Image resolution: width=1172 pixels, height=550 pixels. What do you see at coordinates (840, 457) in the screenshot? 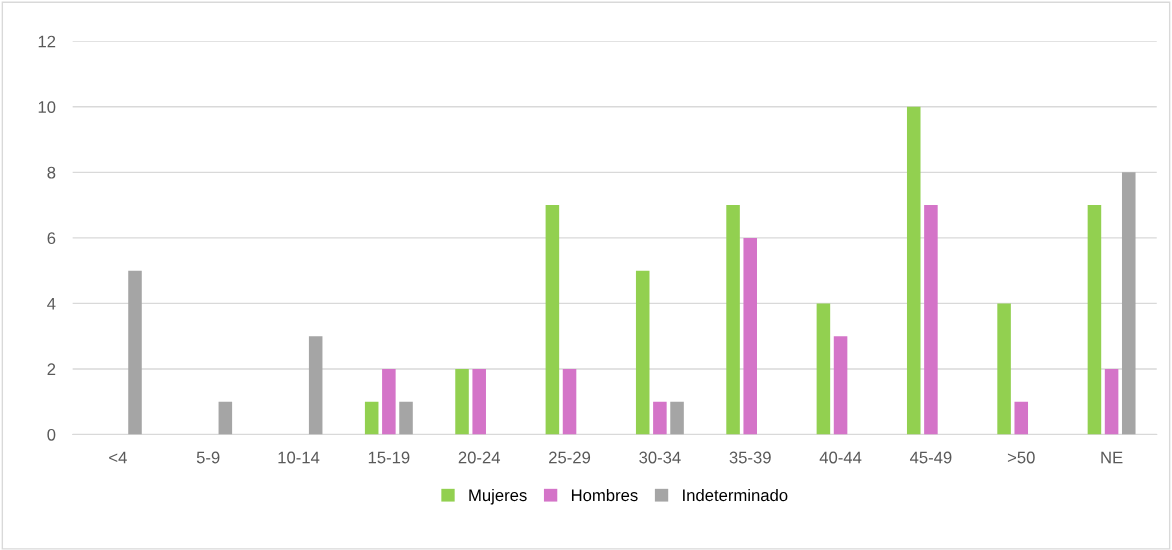
I see `x-tick-label: 40-44` at bounding box center [840, 457].